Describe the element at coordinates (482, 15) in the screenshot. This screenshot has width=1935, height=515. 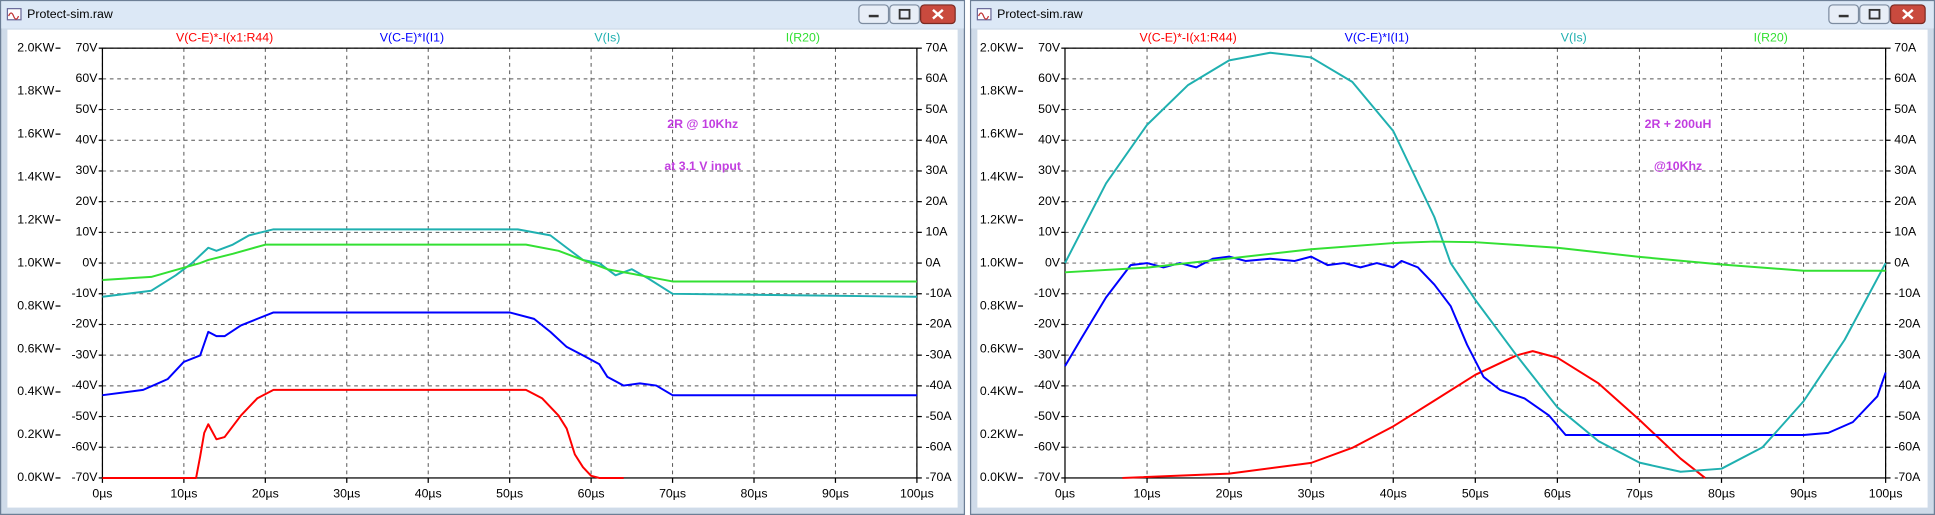
I see `title-bar` at that location.